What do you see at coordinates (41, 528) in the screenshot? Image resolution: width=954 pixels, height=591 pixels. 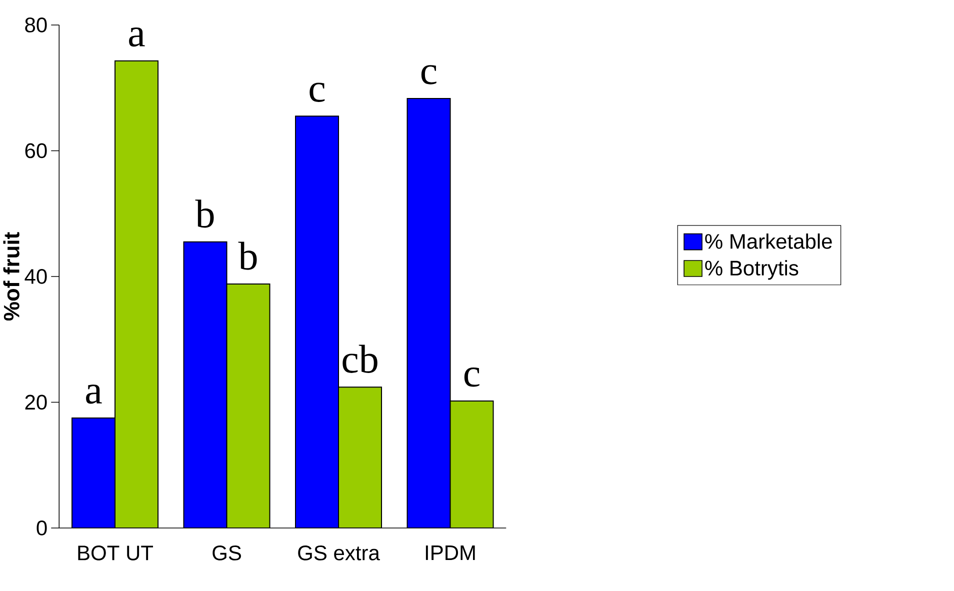 I see `y-tick-label: 0` at bounding box center [41, 528].